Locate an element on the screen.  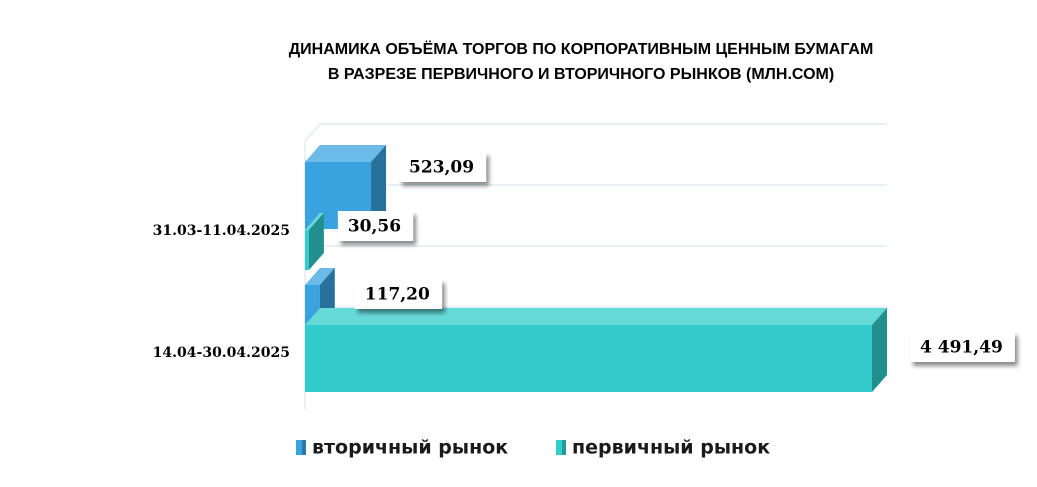
legend-label: вторичный рынок is located at coordinates (410, 448).